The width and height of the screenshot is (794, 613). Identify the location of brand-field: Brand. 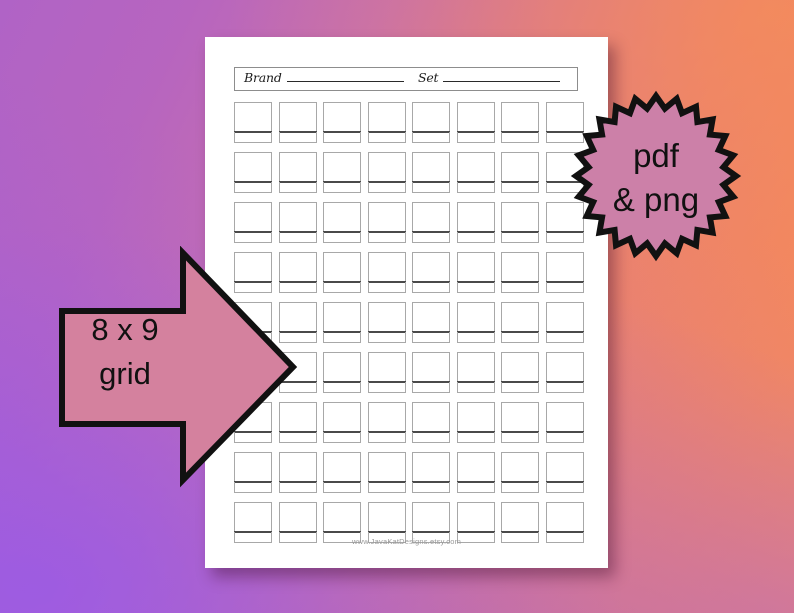
(324, 77).